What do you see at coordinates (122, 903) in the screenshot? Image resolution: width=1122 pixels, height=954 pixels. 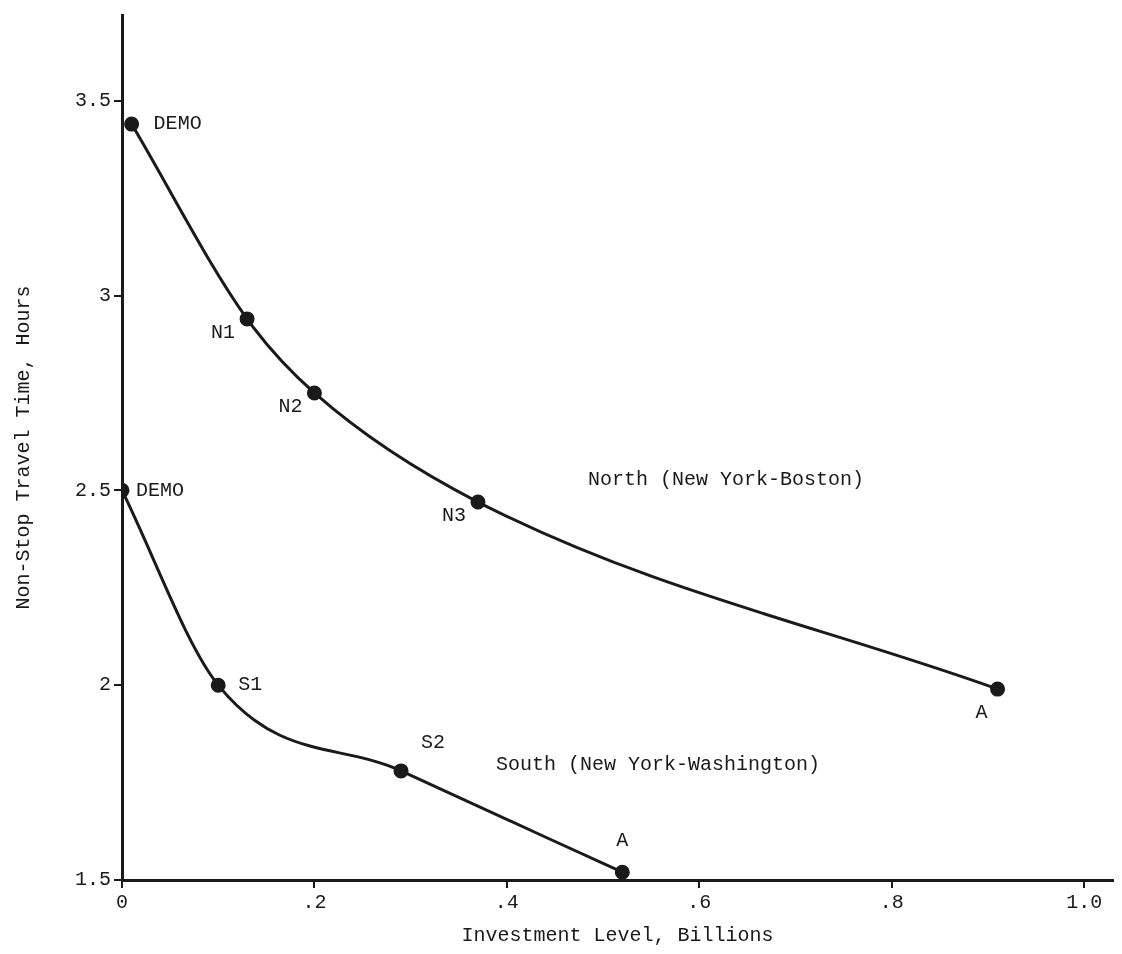 I see `x-tick-label: 0` at bounding box center [122, 903].